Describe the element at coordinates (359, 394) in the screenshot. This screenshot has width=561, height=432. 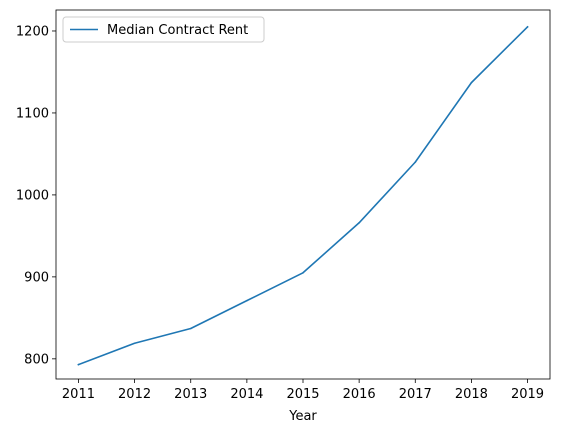
I see `x-tick-label: 2016` at that location.